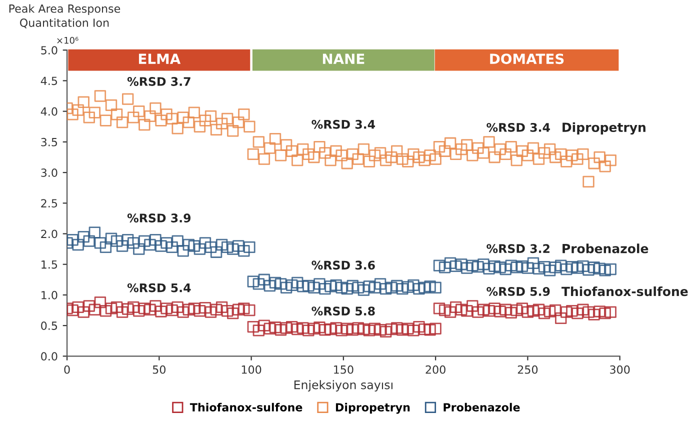 The image size is (691, 421). What do you see at coordinates (344, 369) in the screenshot?
I see `x-tick-label: 150` at bounding box center [344, 369].